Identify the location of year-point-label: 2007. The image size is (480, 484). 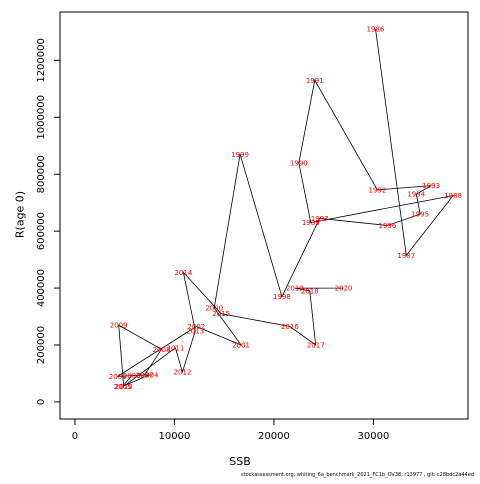
(145, 375).